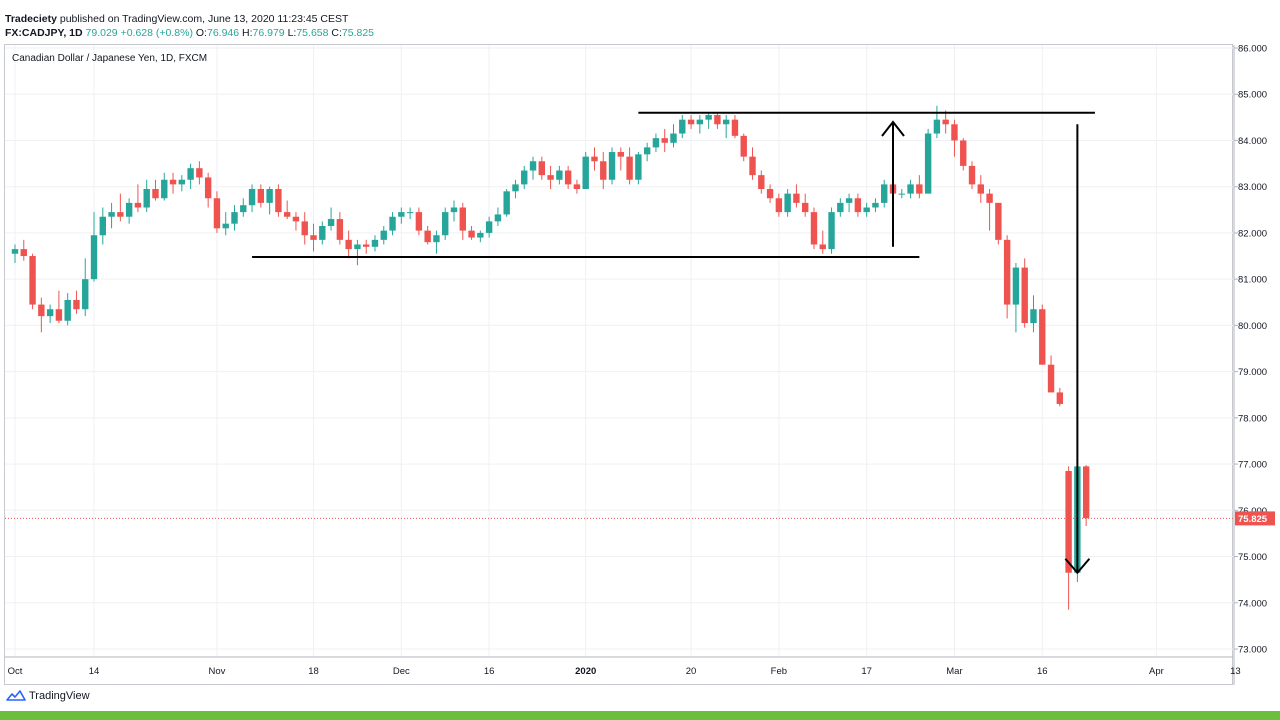 The image size is (1280, 720). What do you see at coordinates (893, 128) in the screenshot?
I see `up-arrow-head` at bounding box center [893, 128].